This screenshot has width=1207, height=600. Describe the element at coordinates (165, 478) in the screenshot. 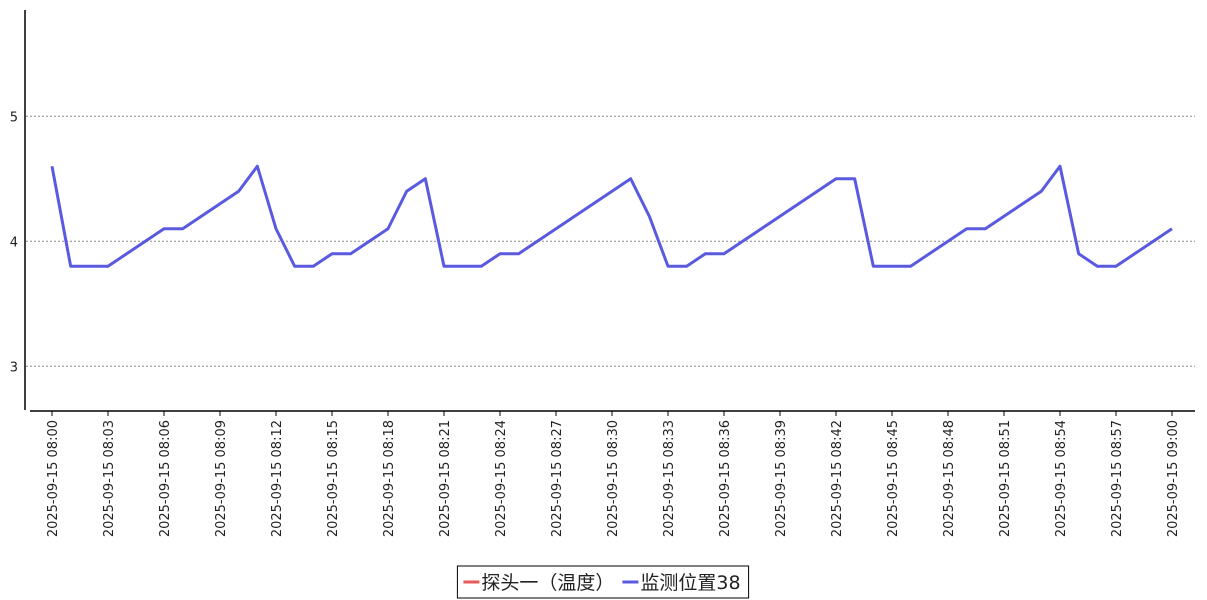

I see `x-tick-label: 2025-09-15 08:06` at that location.